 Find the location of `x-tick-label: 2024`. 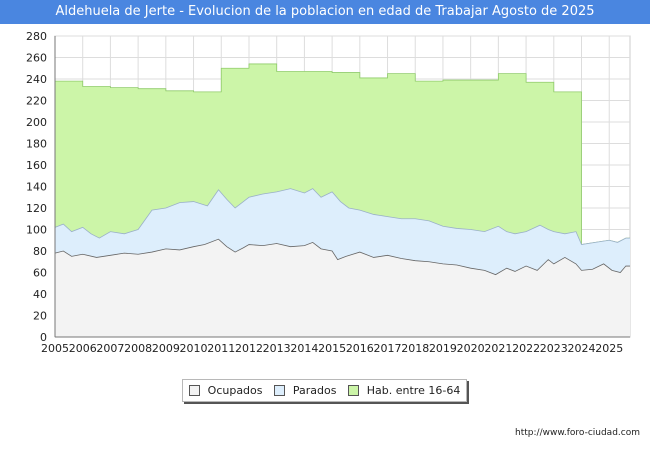

x-tick-label: 2024 is located at coordinates (582, 348).